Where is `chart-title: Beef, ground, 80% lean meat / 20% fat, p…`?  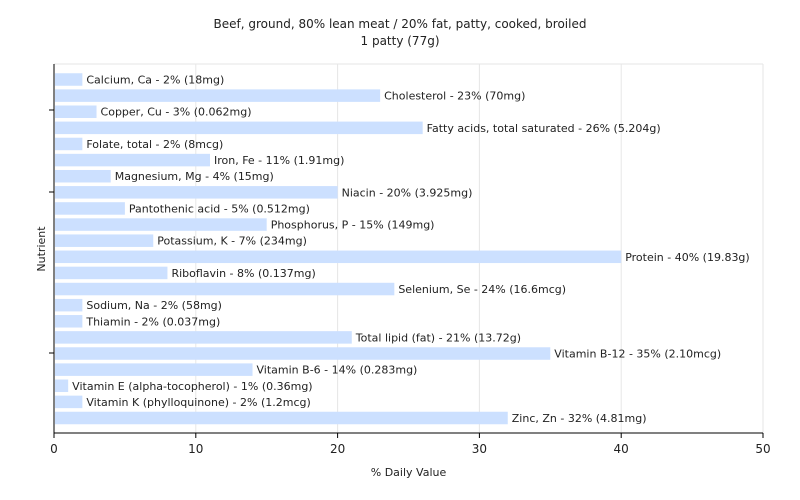
chart-title: Beef, ground, 80% lean meat / 20% fat, p… is located at coordinates (400, 24).